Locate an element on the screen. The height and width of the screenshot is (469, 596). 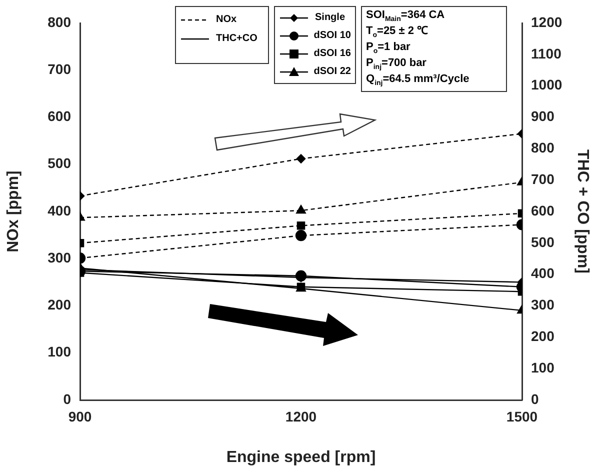
y2-tick-label: 500 is located at coordinates (543, 242).